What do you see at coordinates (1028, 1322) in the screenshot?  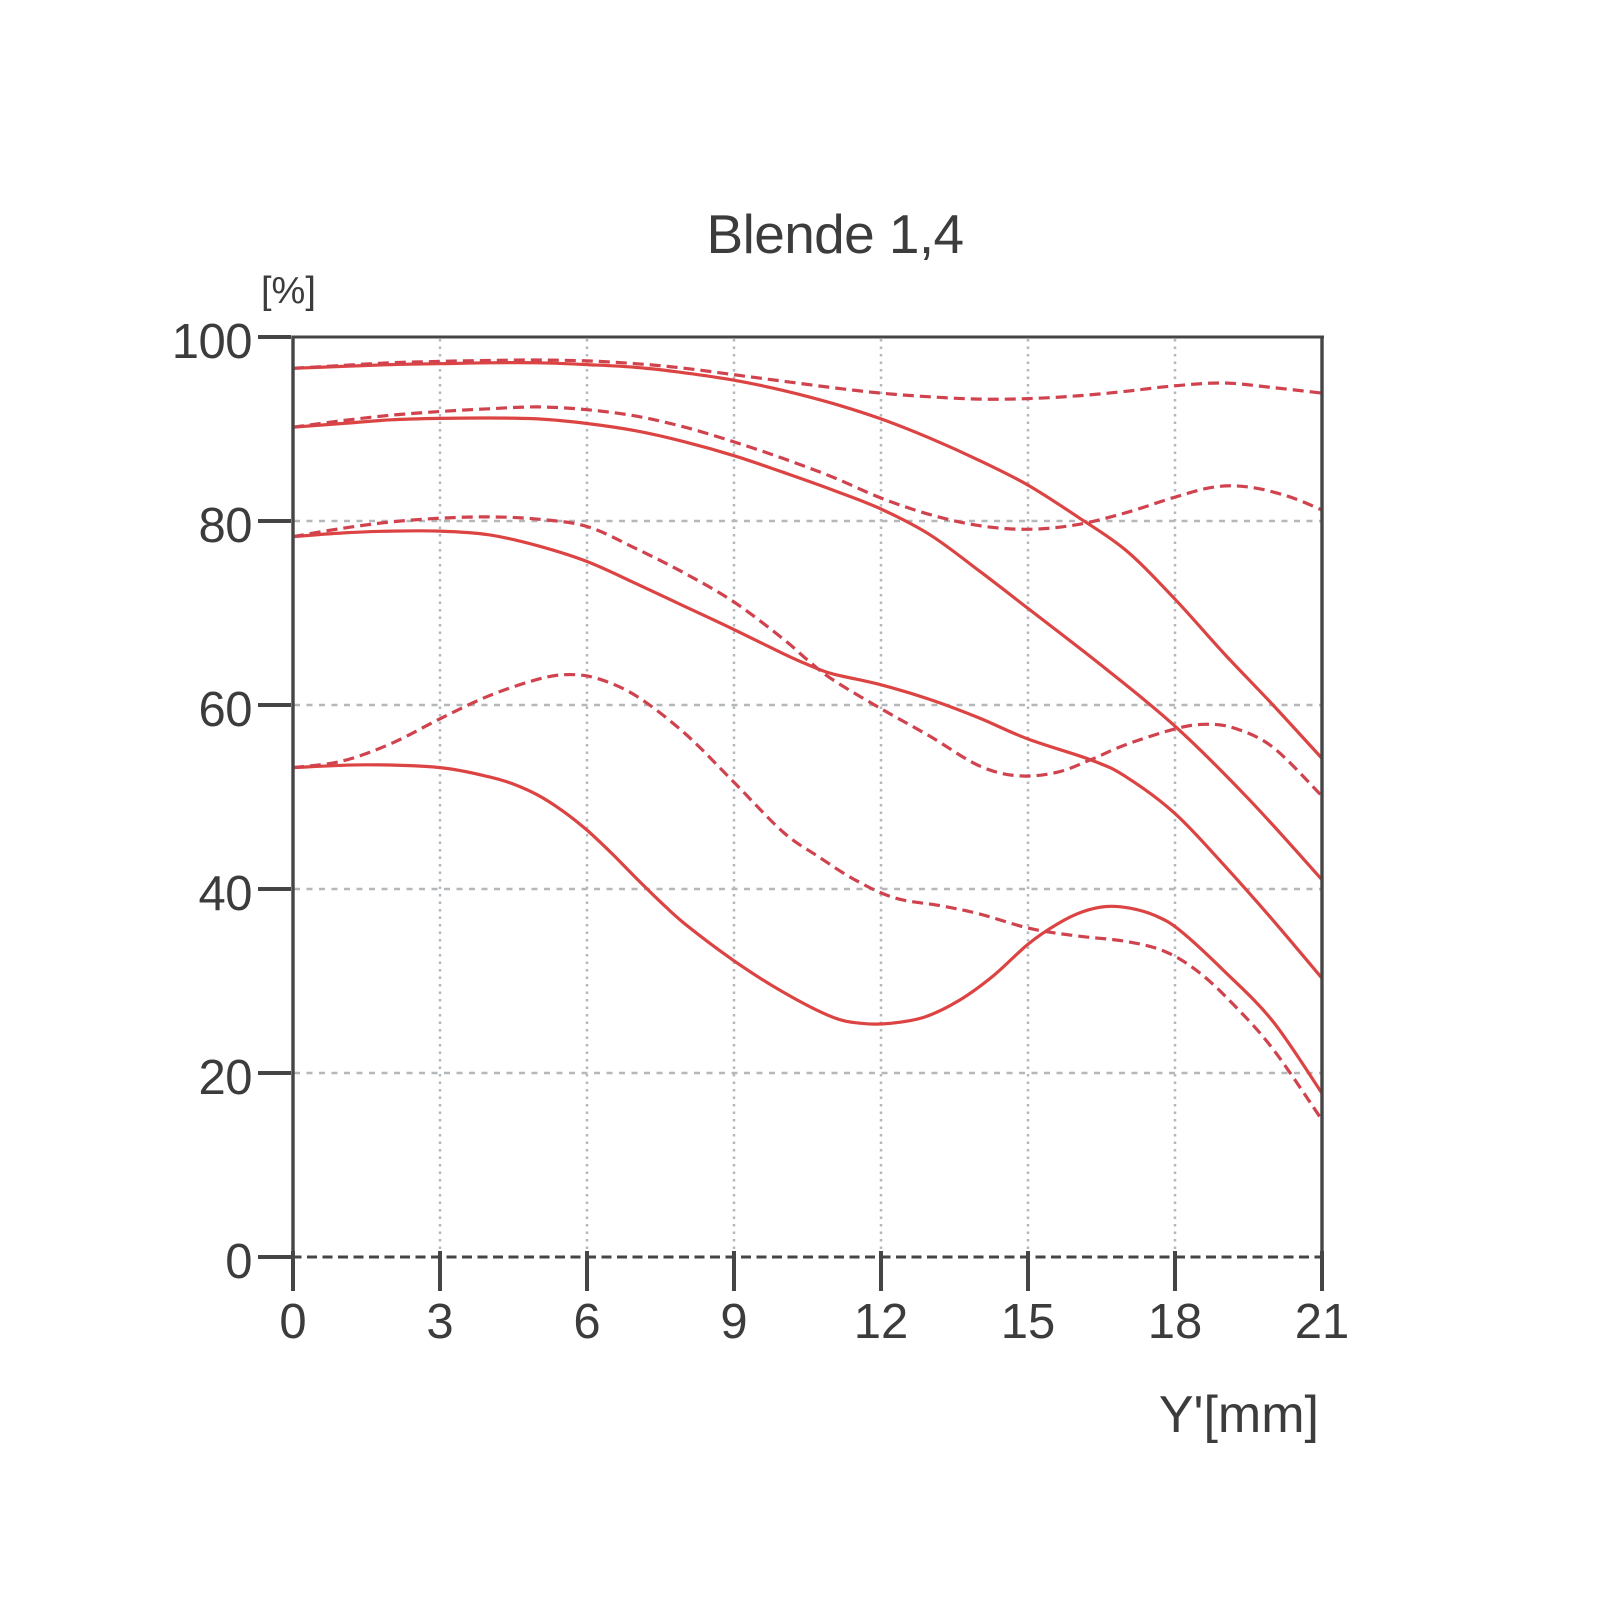 I see `svg-text: 15` at bounding box center [1028, 1322].